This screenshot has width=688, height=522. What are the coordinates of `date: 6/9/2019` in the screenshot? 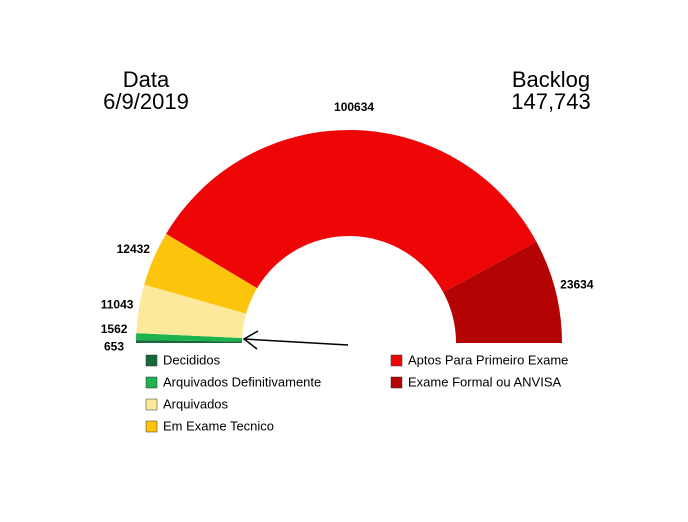 It's located at (146, 101).